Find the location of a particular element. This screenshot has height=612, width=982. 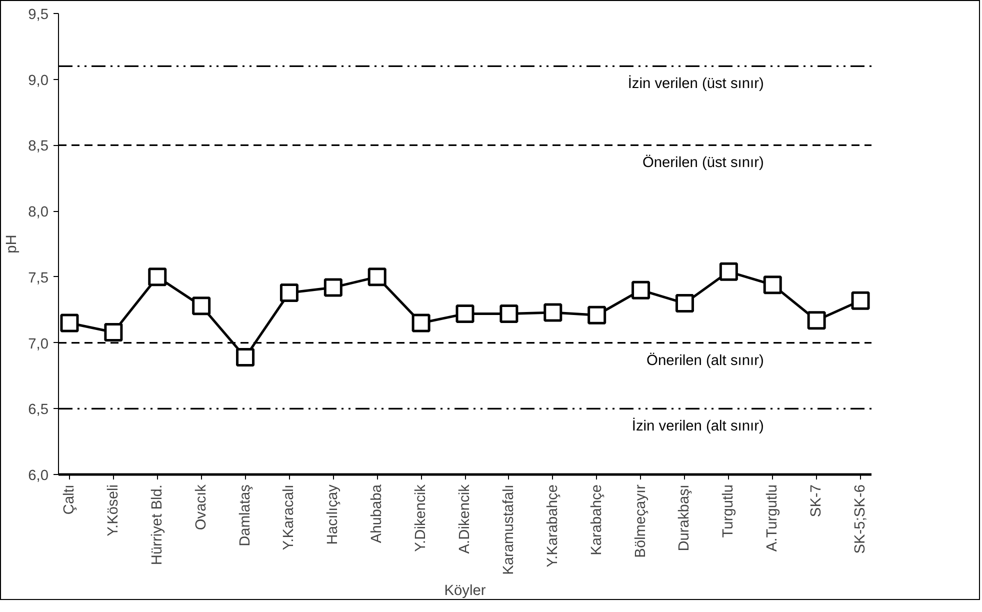

x-tick-label: Karamustafalı is located at coordinates (508, 529).